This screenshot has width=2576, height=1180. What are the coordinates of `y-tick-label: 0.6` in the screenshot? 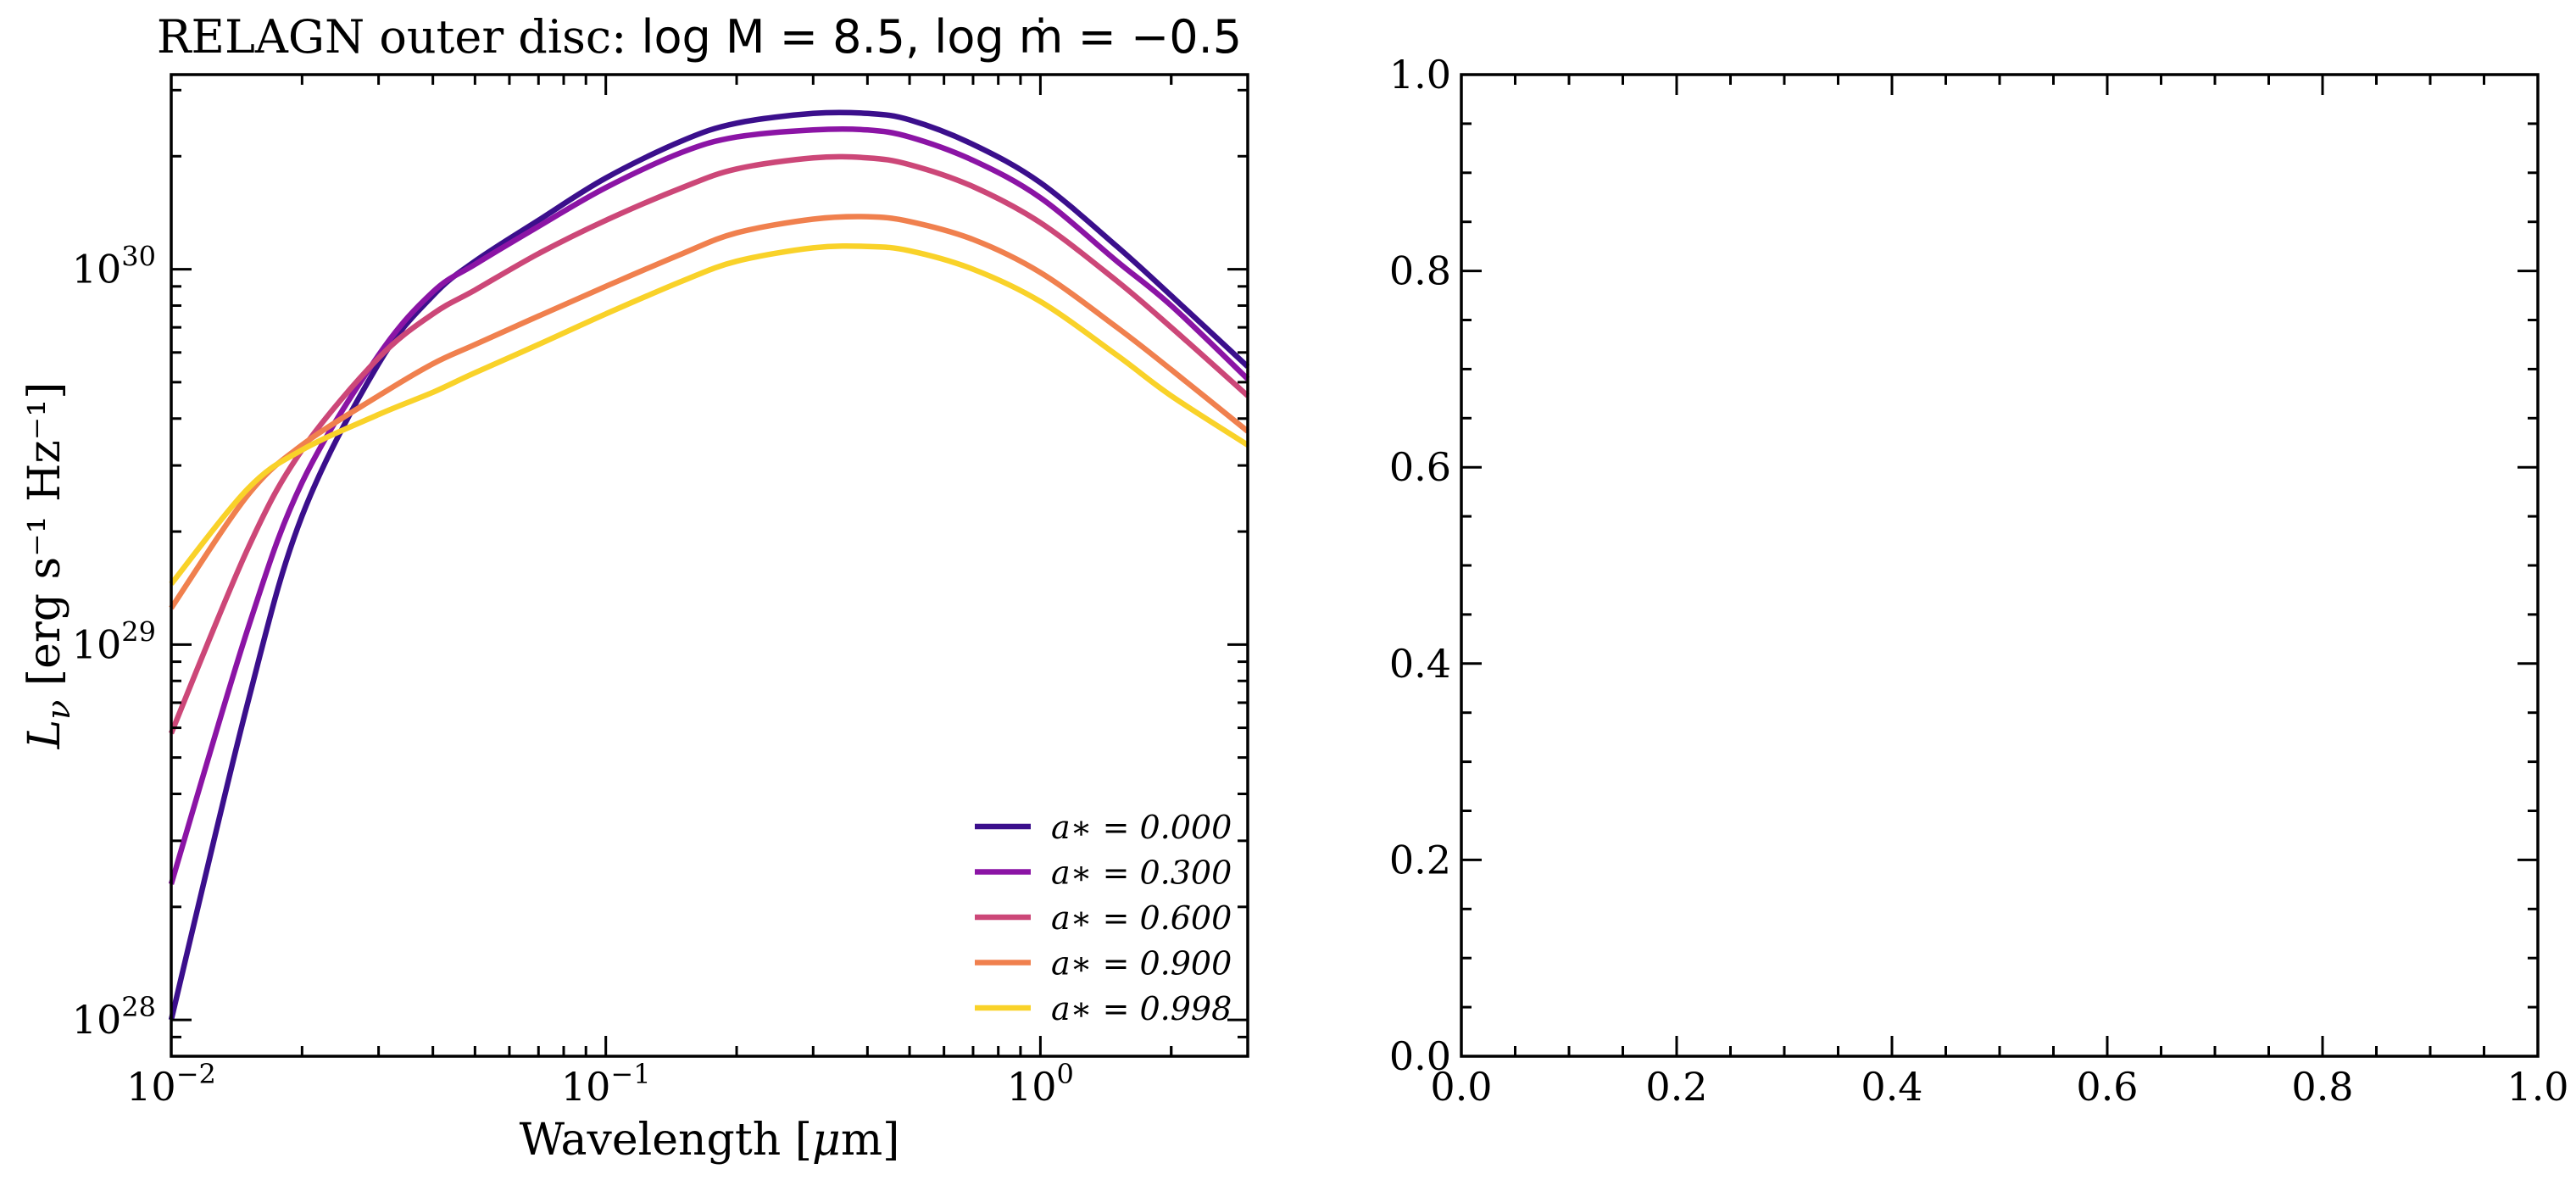 It's located at (1420, 467).